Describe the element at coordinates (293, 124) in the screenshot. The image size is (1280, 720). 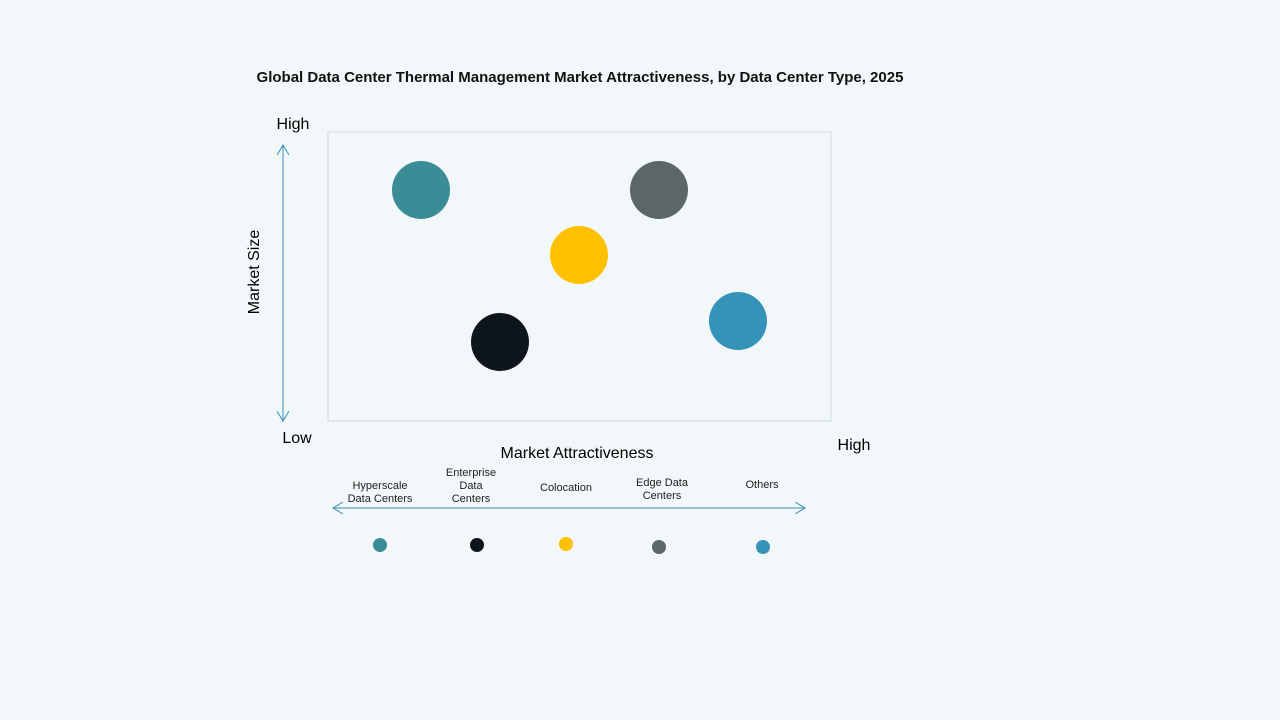
I see `y-high: High` at that location.